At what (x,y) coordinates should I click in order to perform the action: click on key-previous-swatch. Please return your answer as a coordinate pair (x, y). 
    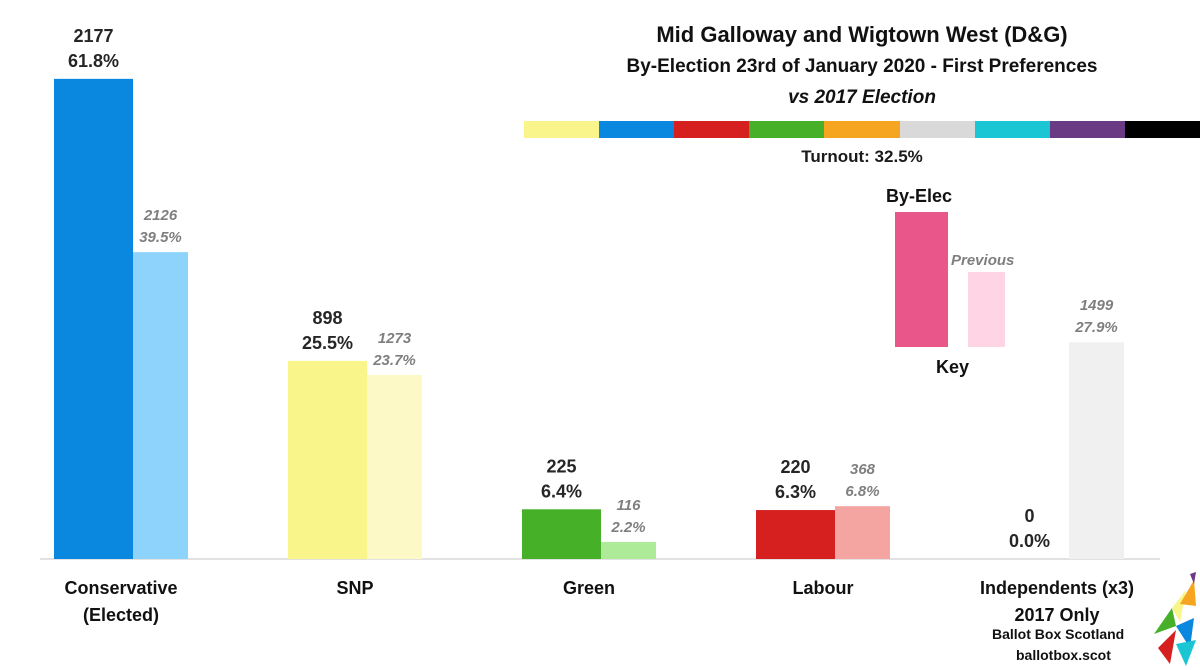
    Looking at the image, I should click on (986, 309).